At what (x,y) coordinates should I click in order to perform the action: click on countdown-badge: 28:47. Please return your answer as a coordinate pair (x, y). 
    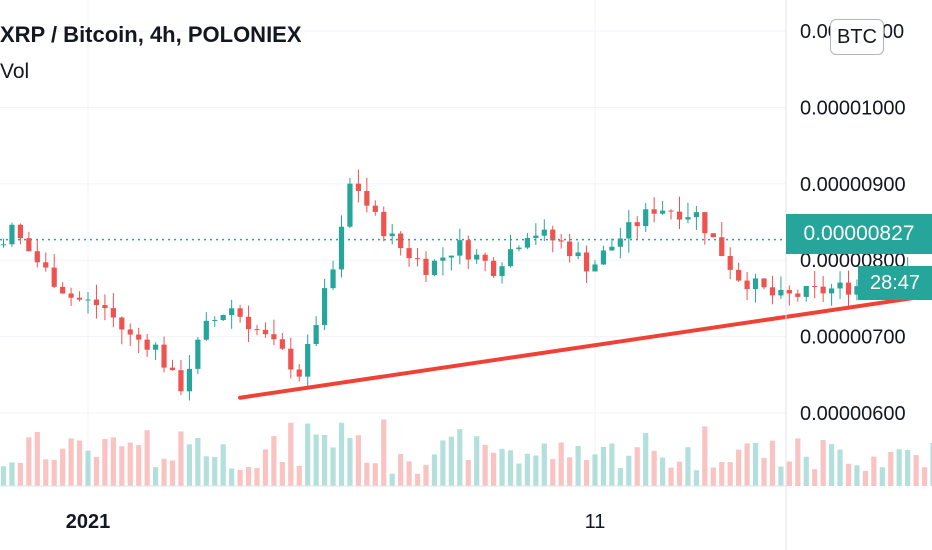
    Looking at the image, I should click on (895, 283).